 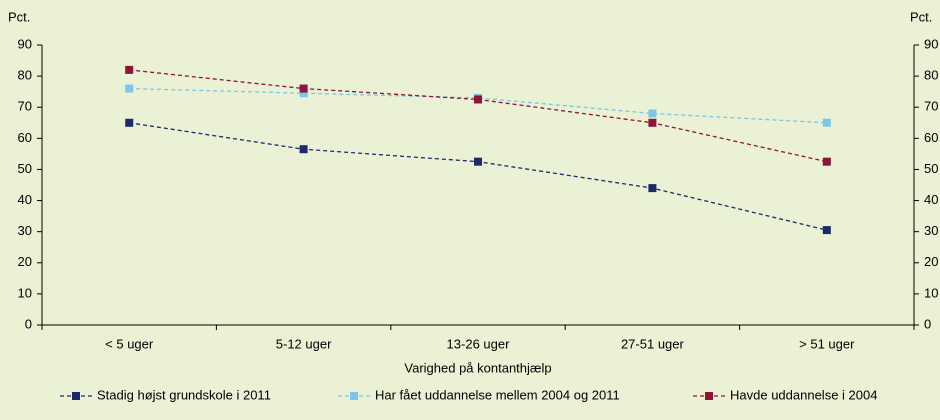 I want to click on y-tick-label: 70, so click(x=25, y=106).